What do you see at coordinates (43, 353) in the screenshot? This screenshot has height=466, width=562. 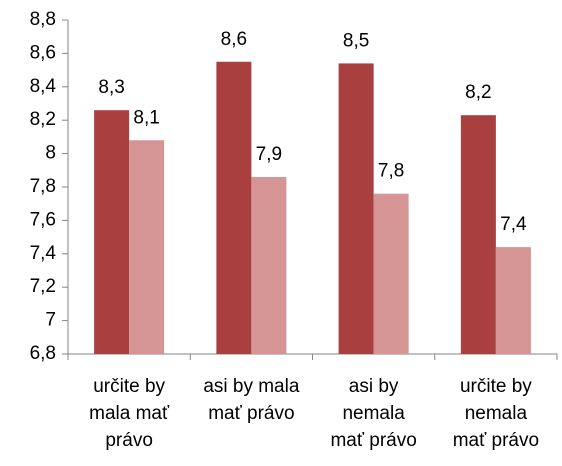 I see `y-tick-label: 6,8` at bounding box center [43, 353].